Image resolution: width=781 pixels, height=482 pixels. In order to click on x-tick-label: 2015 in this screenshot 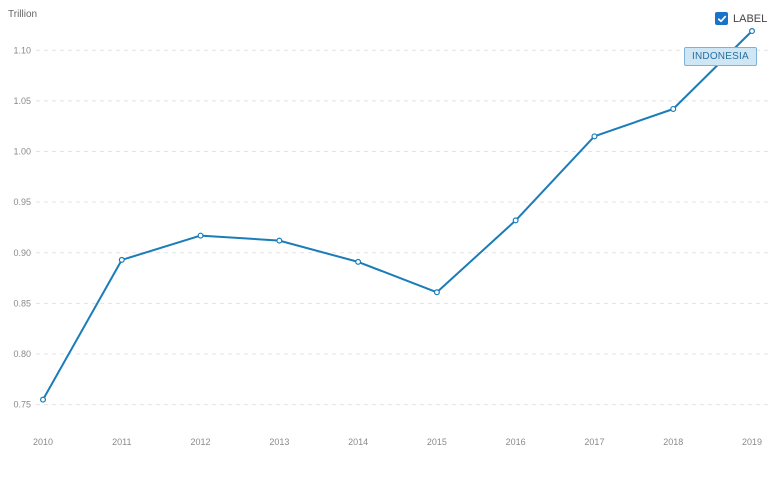, I will do `click(437, 442)`.